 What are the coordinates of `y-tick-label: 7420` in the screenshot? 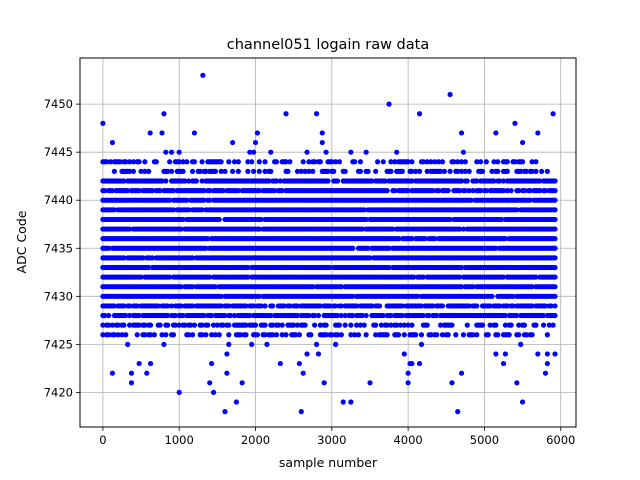 It's located at (58, 392).